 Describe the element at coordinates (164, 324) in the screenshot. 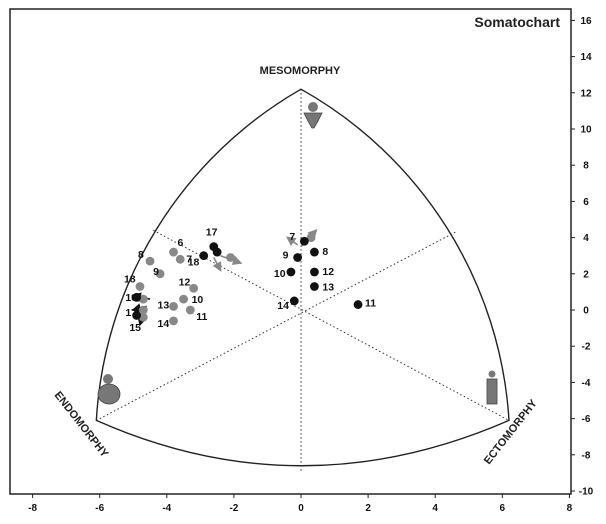

I see `series-1-point-label: 14` at that location.